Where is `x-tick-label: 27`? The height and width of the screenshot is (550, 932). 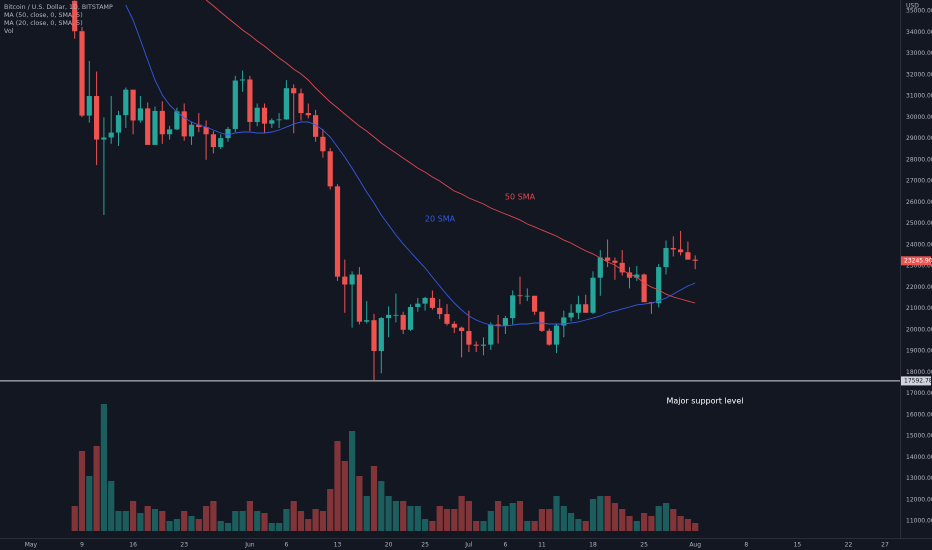
x-tick-label: 27 is located at coordinates (885, 545).